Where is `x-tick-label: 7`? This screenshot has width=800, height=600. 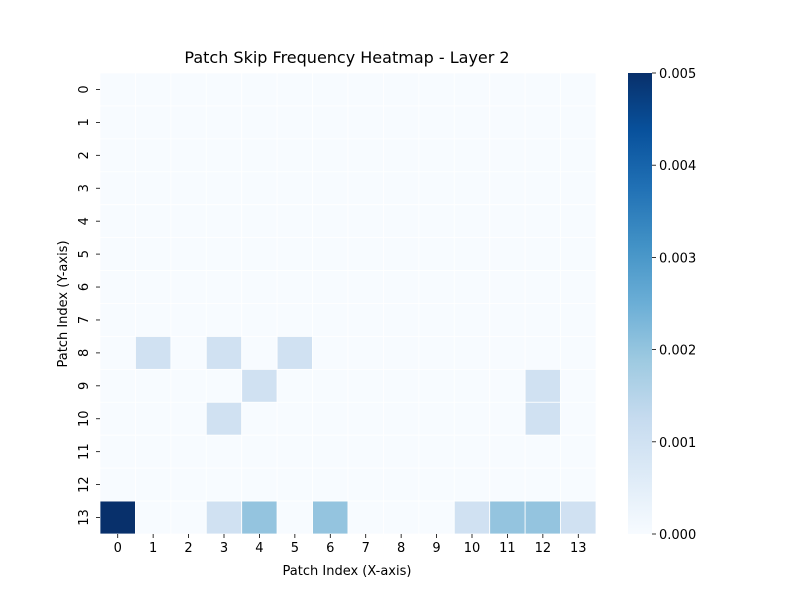 x-tick-label: 7 is located at coordinates (366, 548).